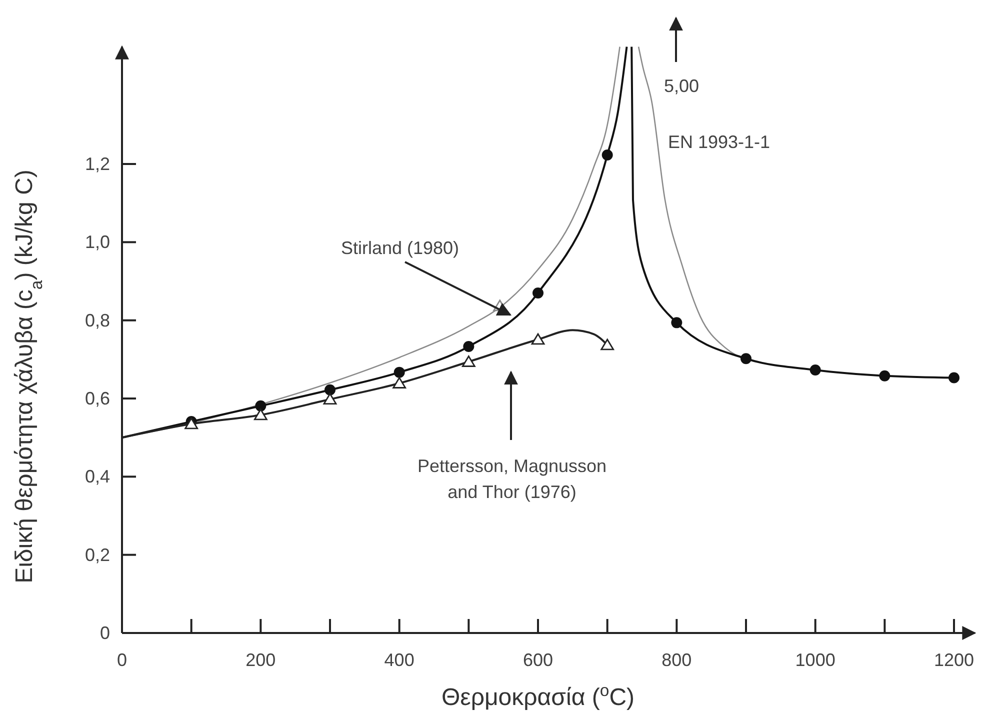  I want to click on y-tick-label: 1,2, so click(97, 164).